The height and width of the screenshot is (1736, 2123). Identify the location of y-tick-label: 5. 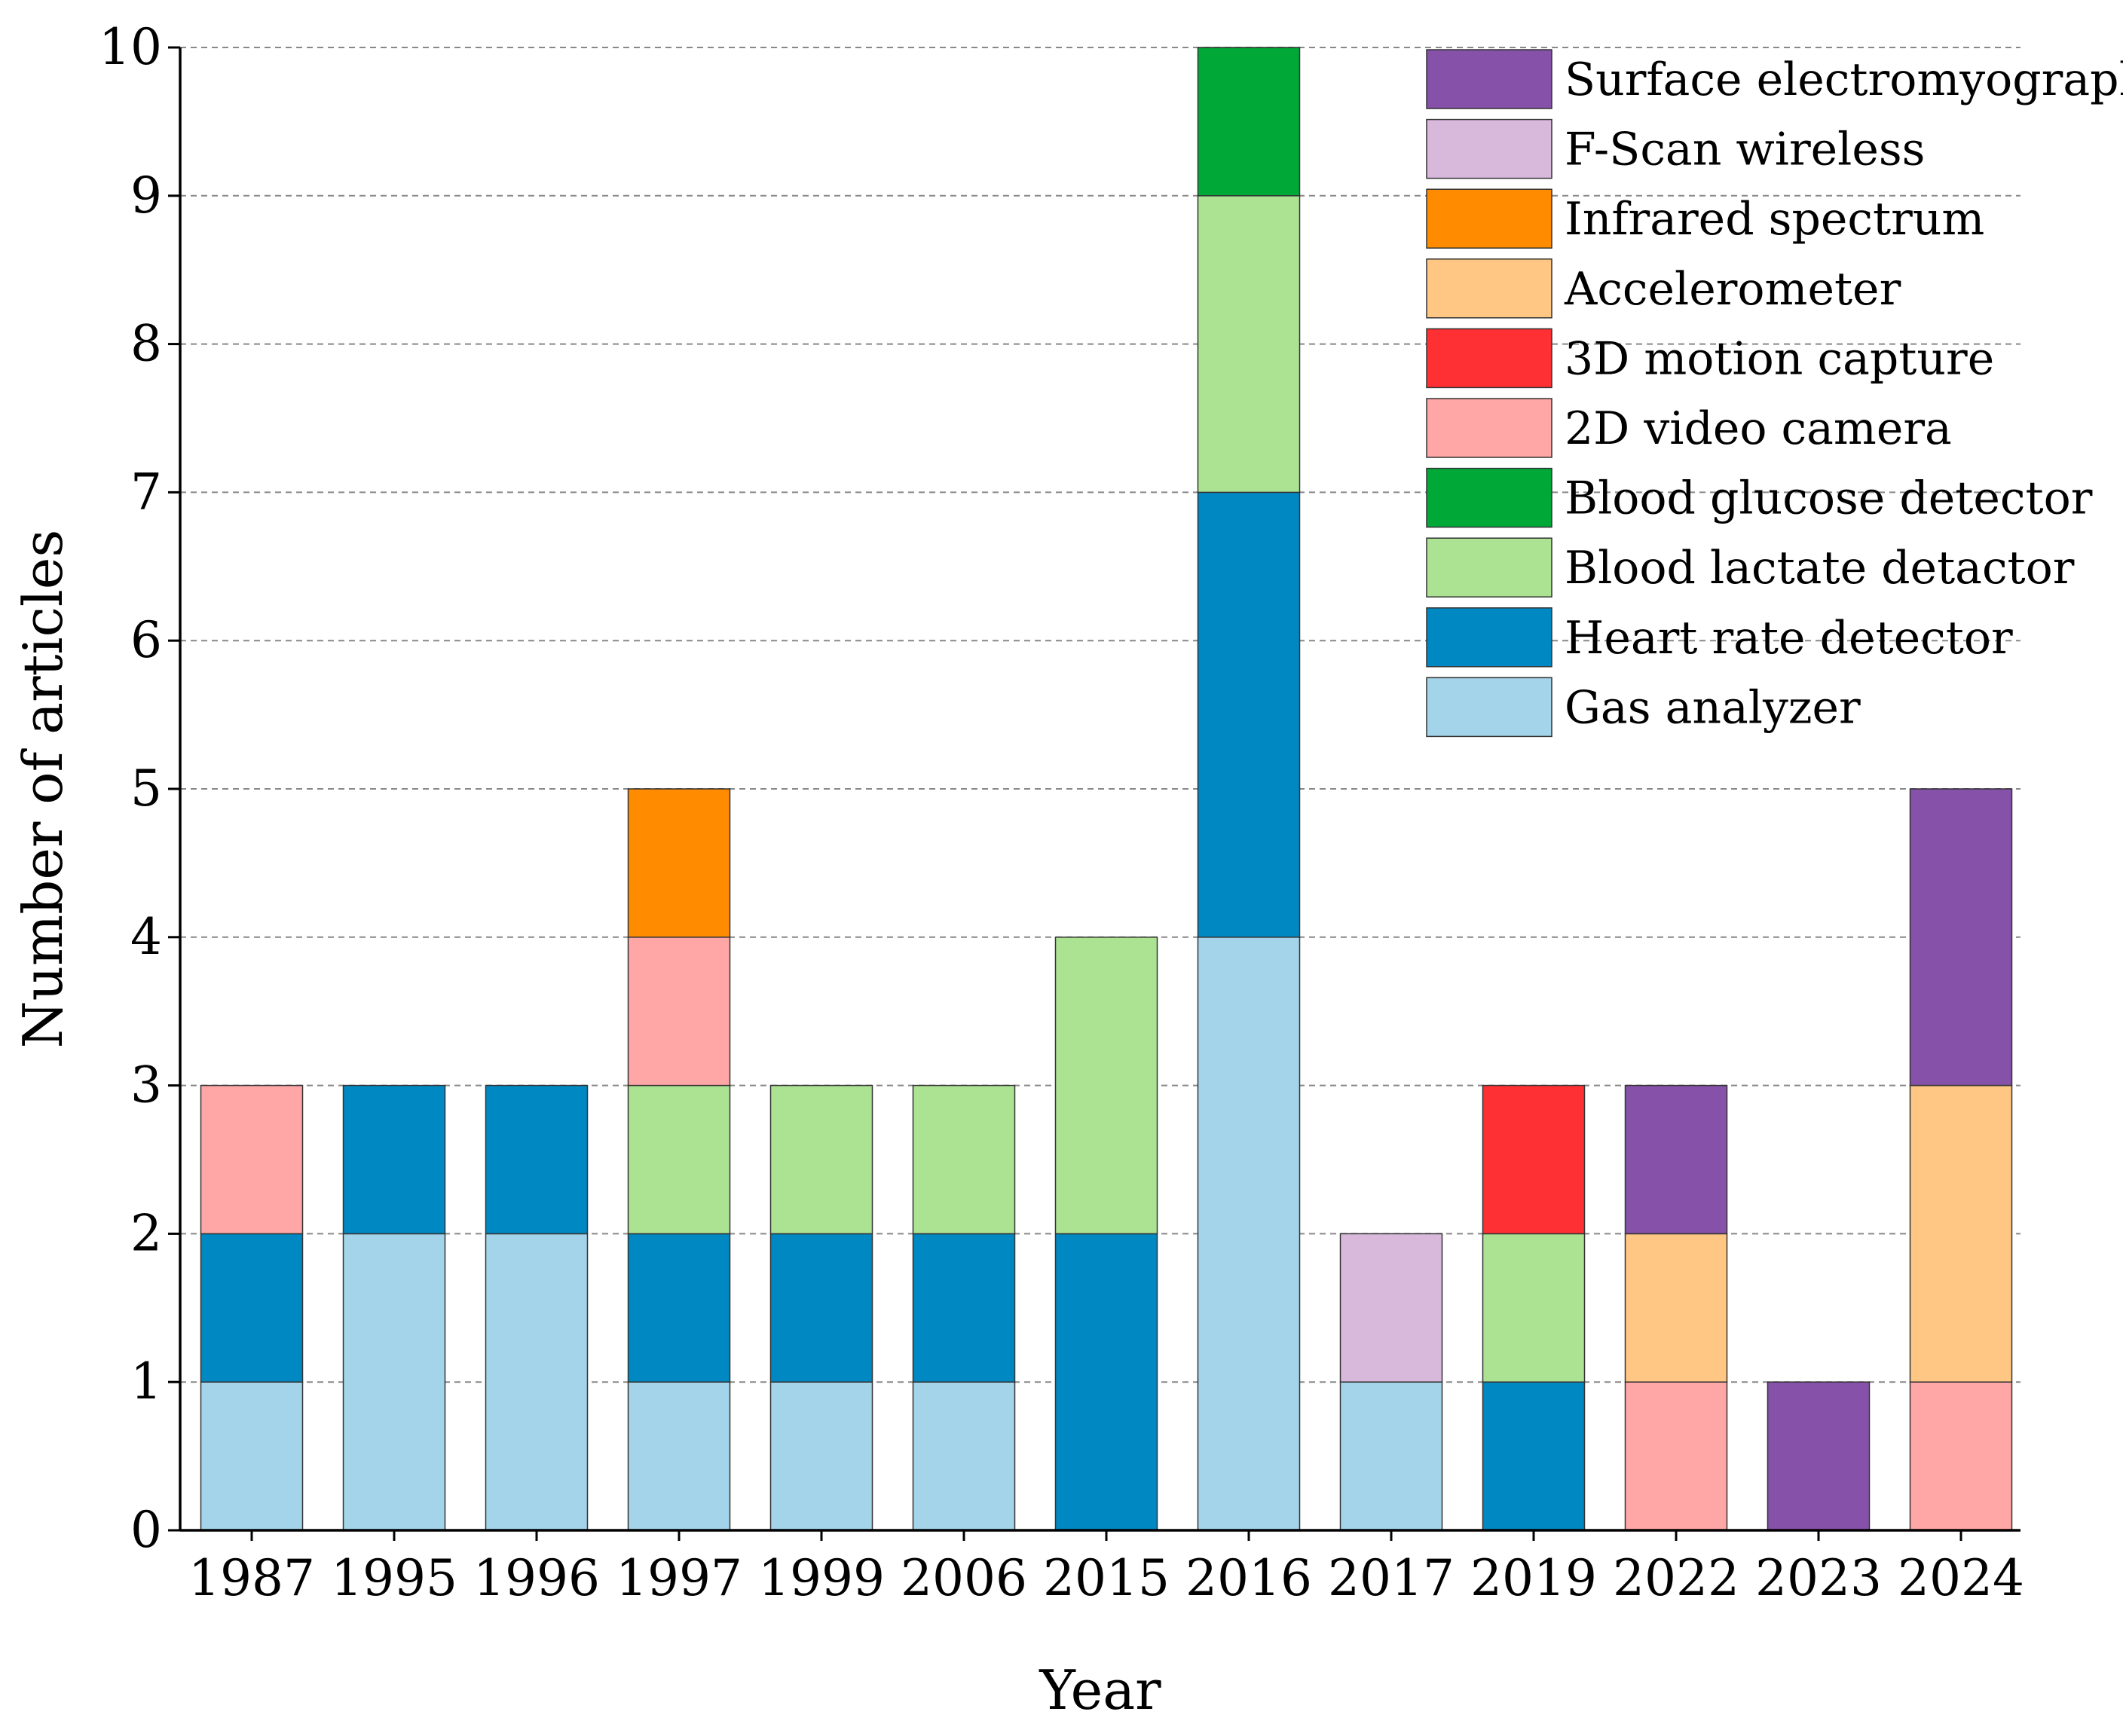
(146, 789).